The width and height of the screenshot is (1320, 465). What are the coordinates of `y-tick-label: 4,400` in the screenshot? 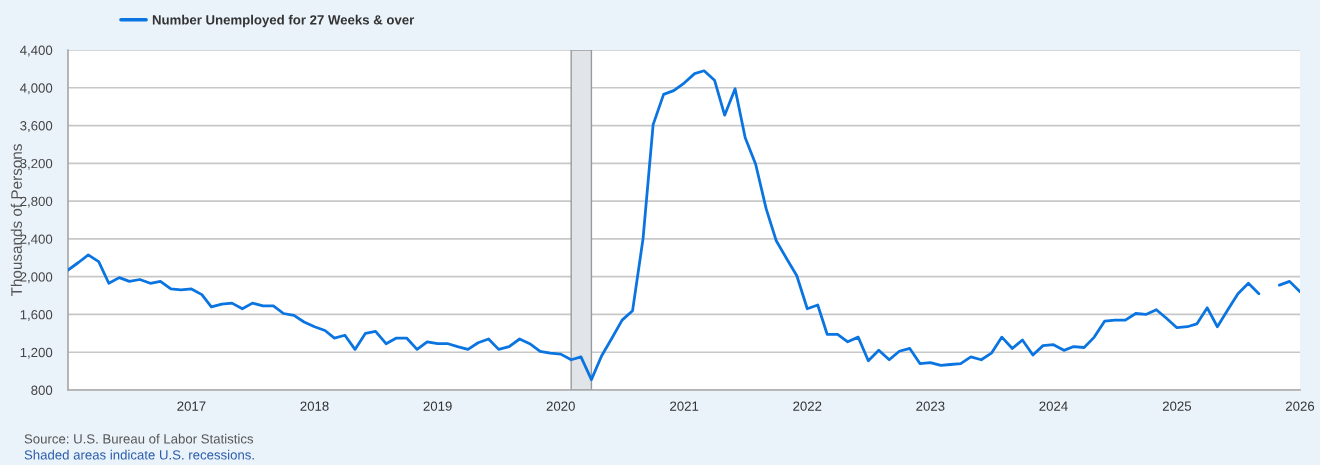 It's located at (36, 51).